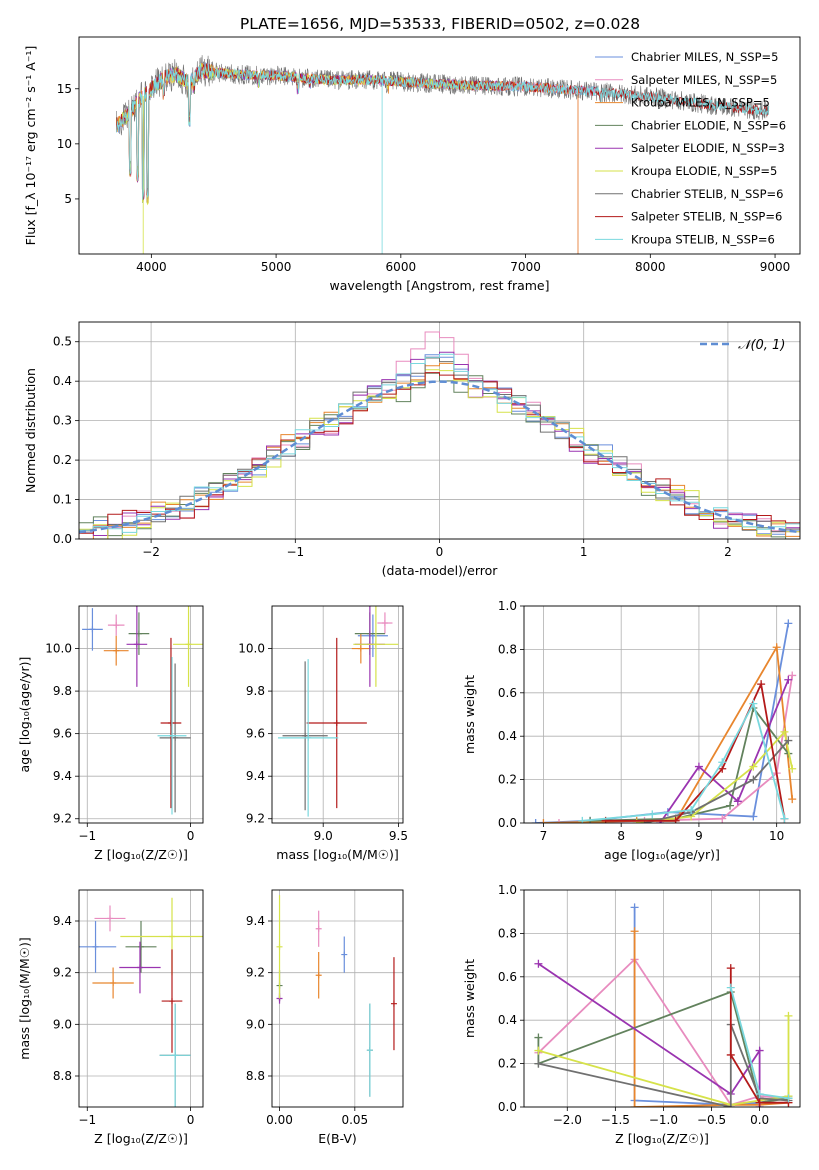  I want to click on x-axis-label: mass [log₁₀(M/M☉)], so click(337, 854).